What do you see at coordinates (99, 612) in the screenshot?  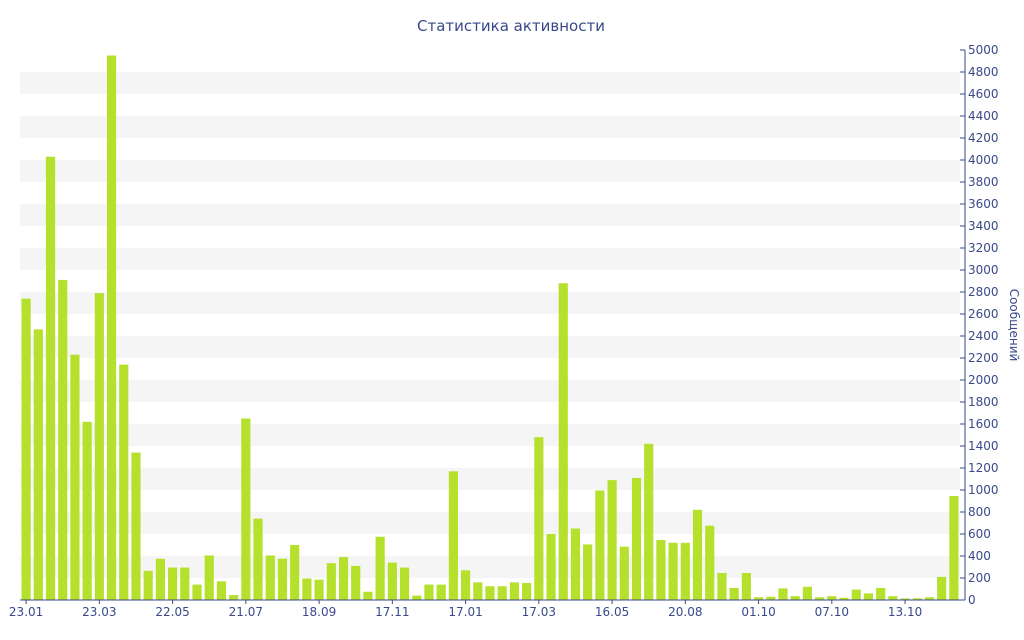 I see `x-tick-label: 23.03` at bounding box center [99, 612].